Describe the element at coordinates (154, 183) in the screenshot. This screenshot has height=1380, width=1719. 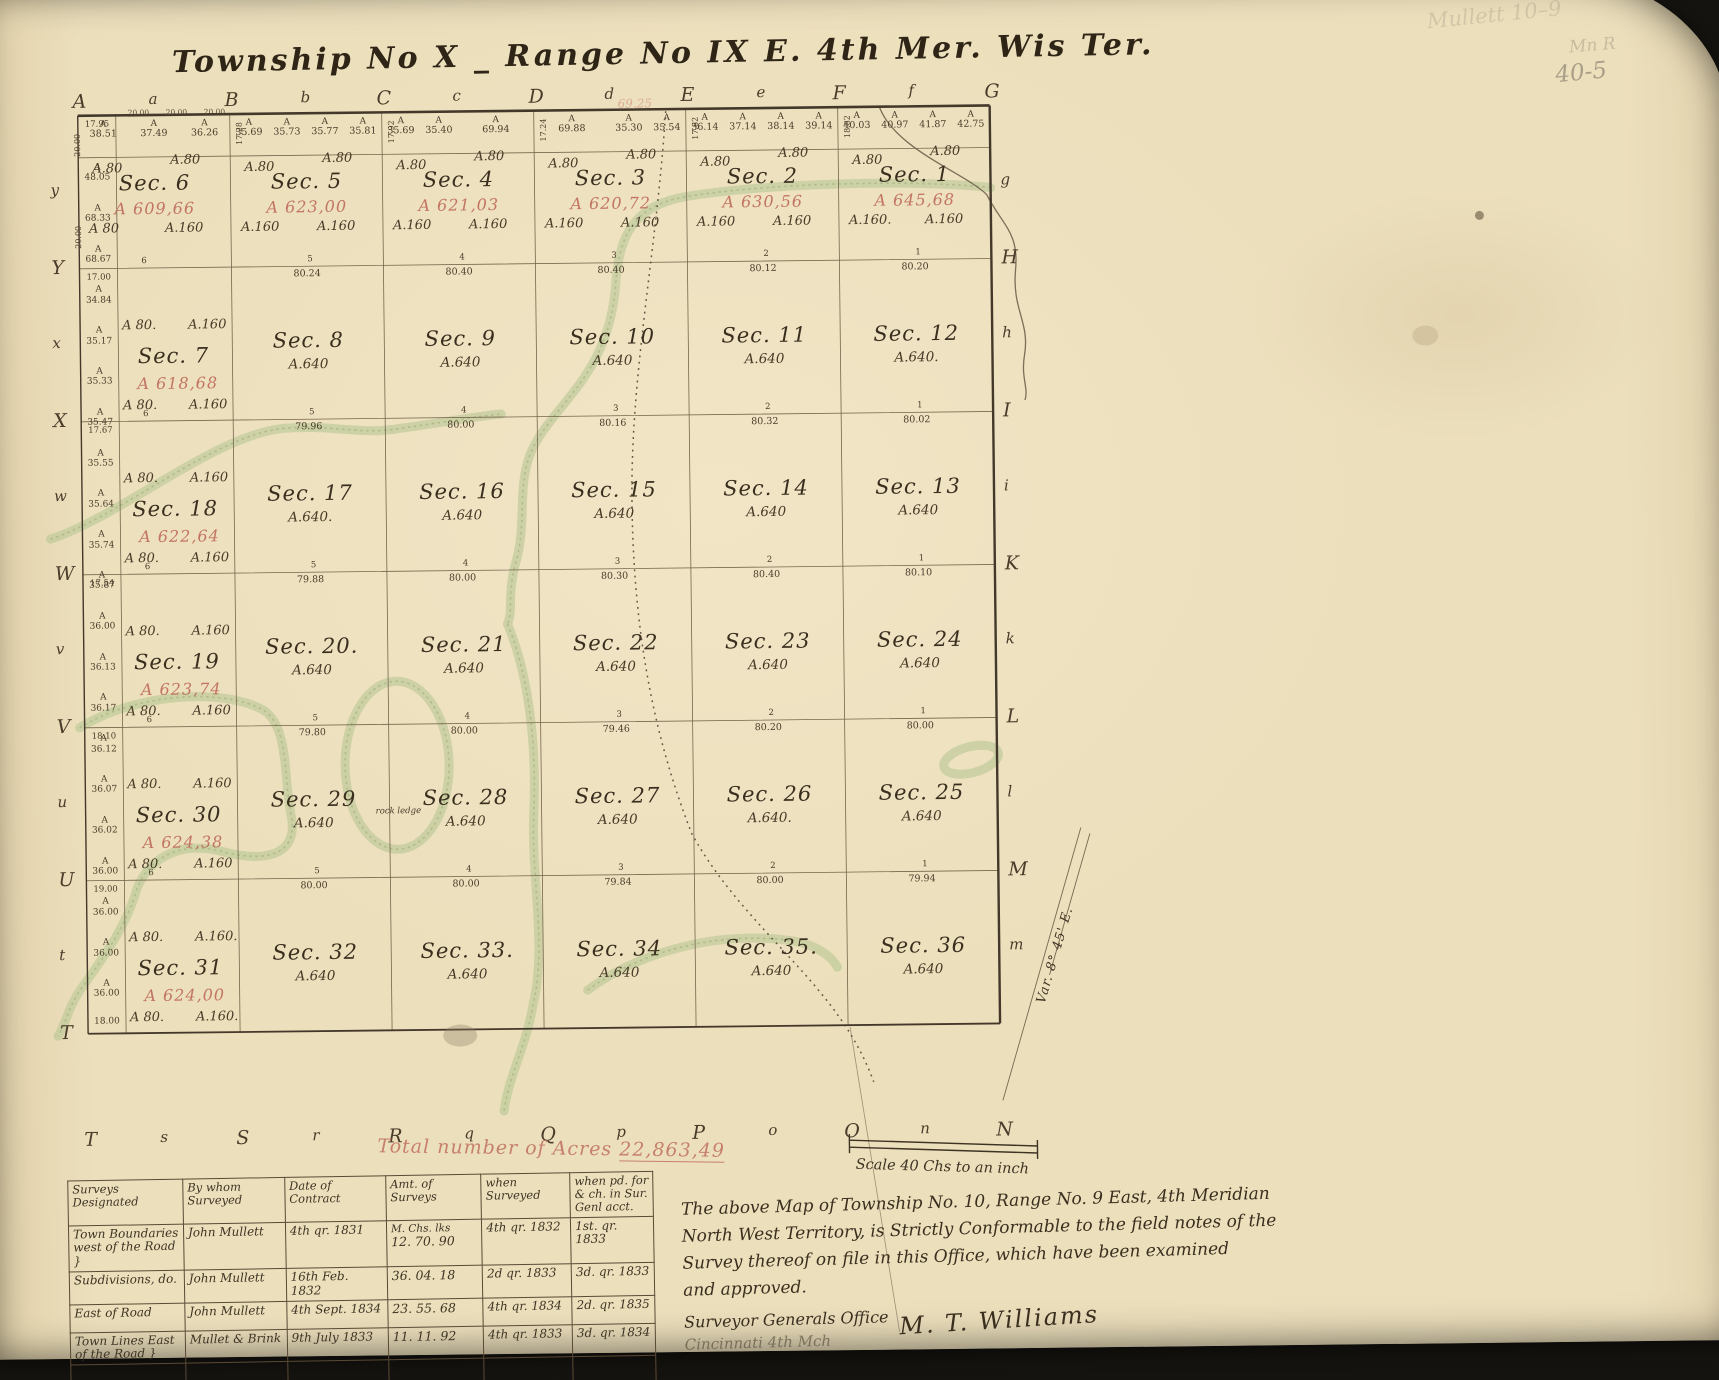
I see `section-label: Sec. 6` at that location.